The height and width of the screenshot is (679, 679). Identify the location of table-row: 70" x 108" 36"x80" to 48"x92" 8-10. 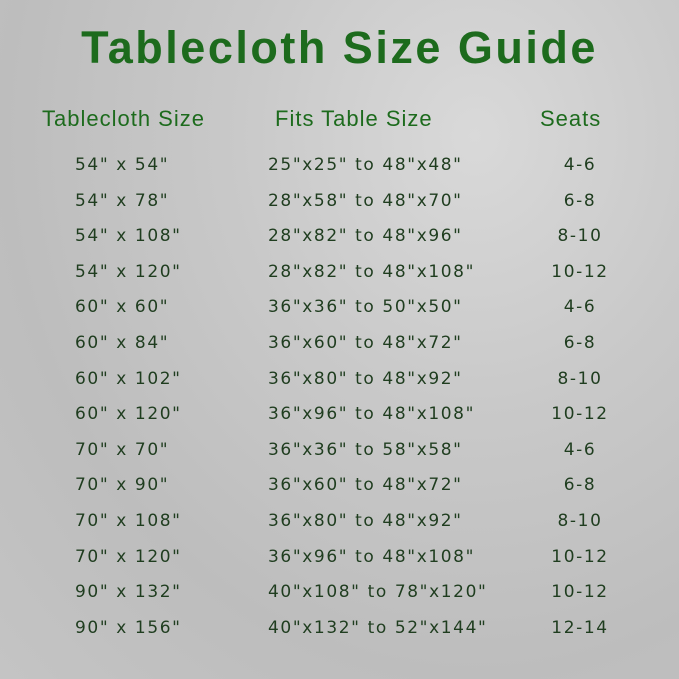
(339, 526).